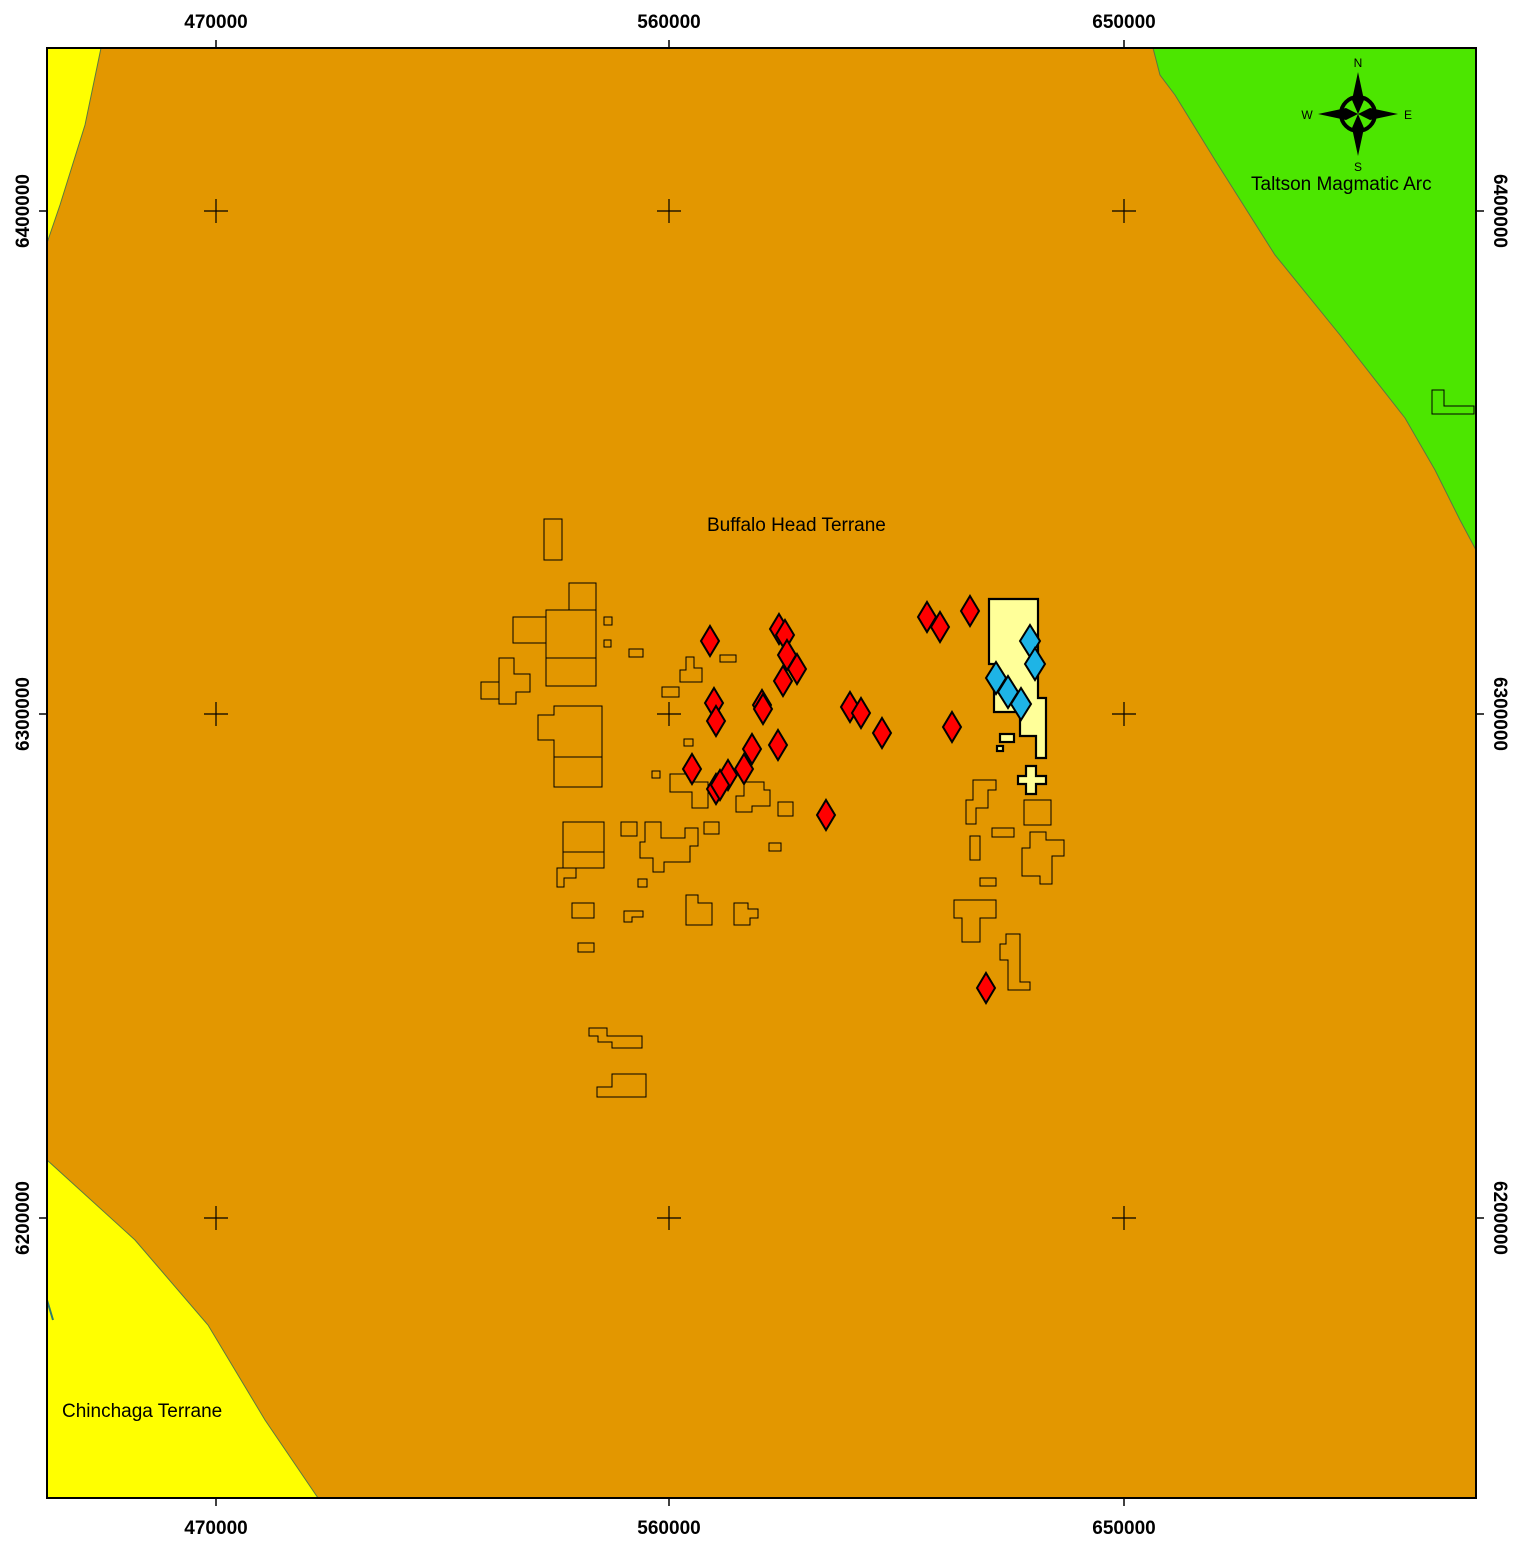  I want to click on y-tick-label-left-2: 6300000, so click(23, 714).